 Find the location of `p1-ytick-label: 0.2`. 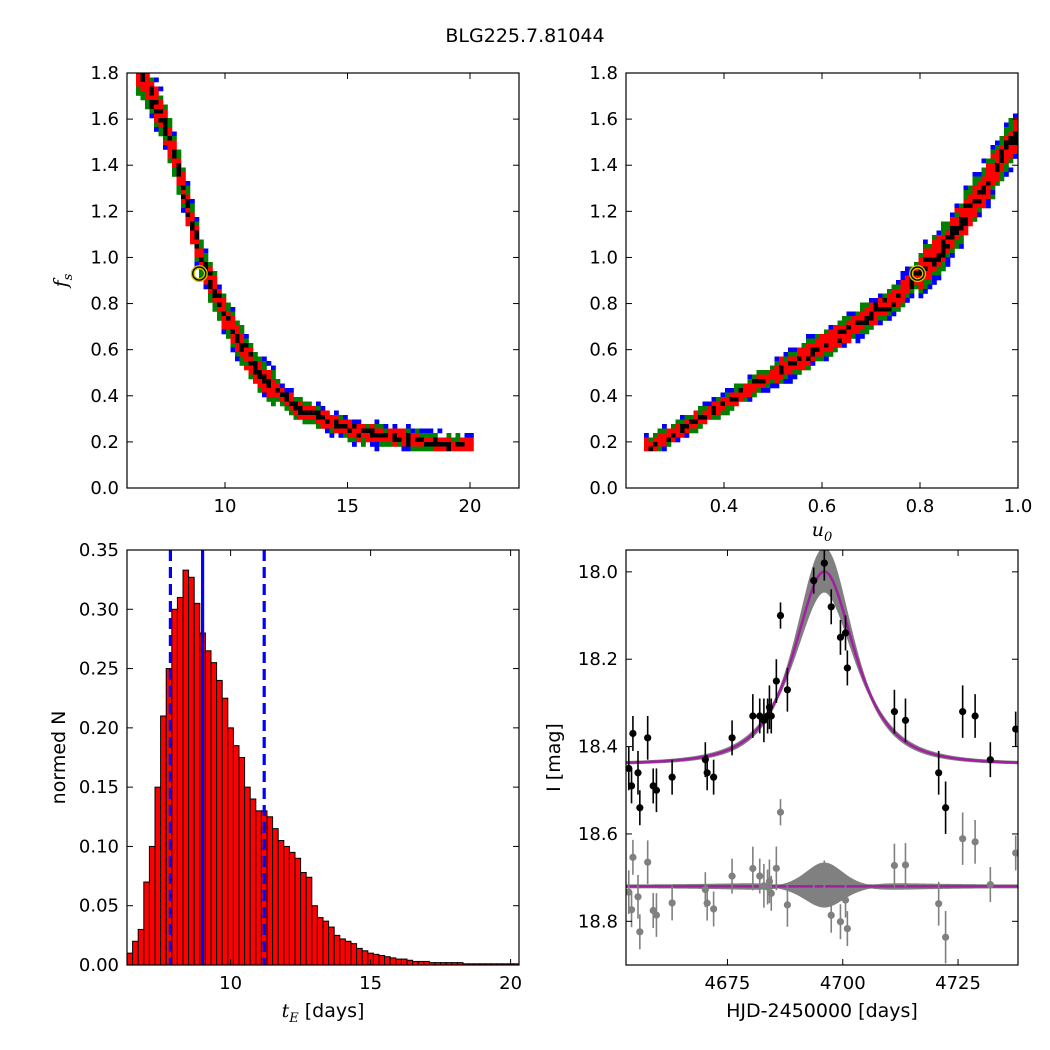

p1-ytick-label: 0.2 is located at coordinates (603, 442).